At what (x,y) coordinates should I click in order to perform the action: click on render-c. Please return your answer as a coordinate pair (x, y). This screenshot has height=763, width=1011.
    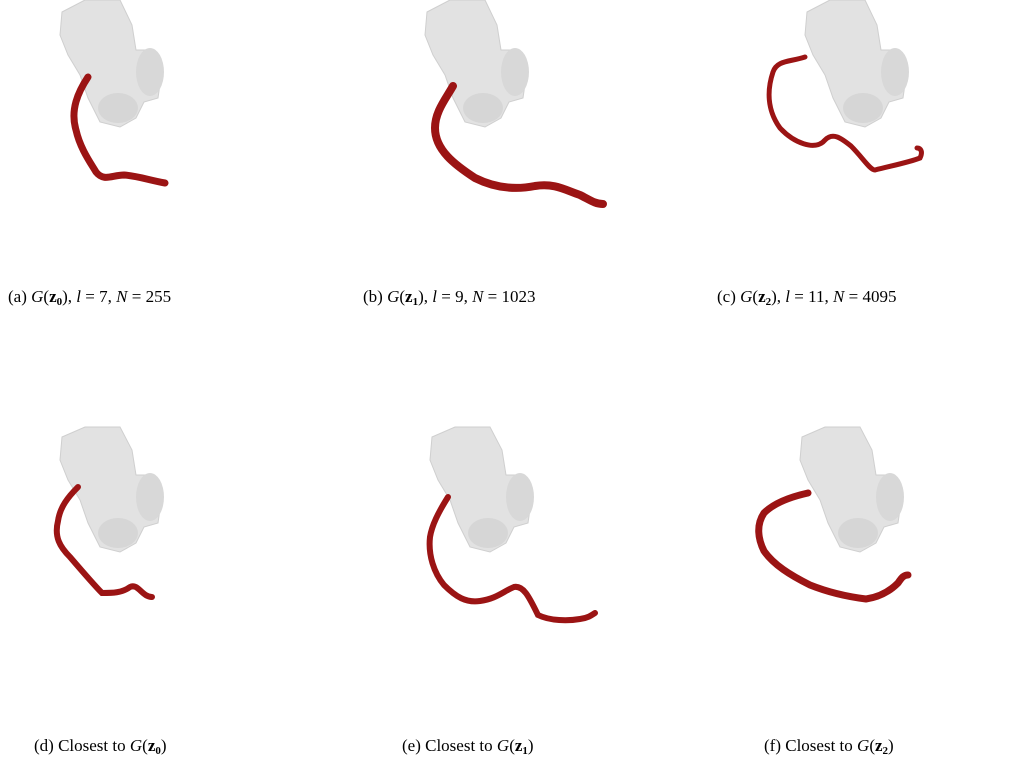
    Looking at the image, I should click on (845, 86).